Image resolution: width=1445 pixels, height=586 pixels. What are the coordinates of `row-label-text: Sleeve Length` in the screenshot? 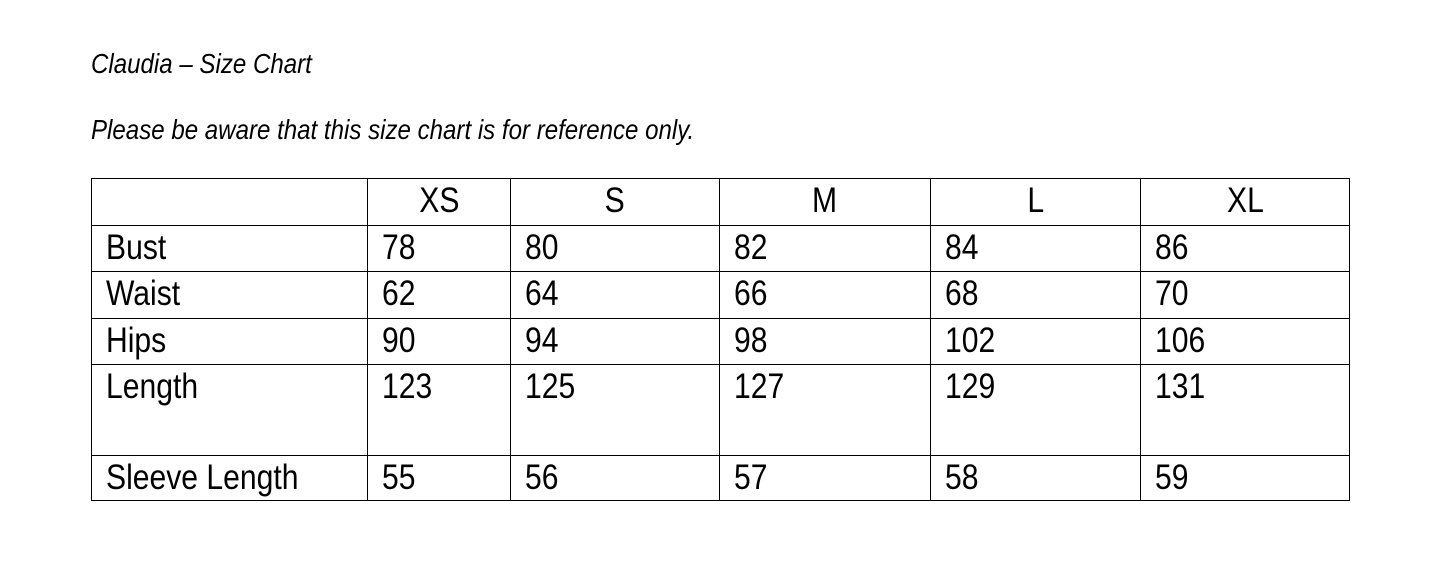 It's located at (202, 477).